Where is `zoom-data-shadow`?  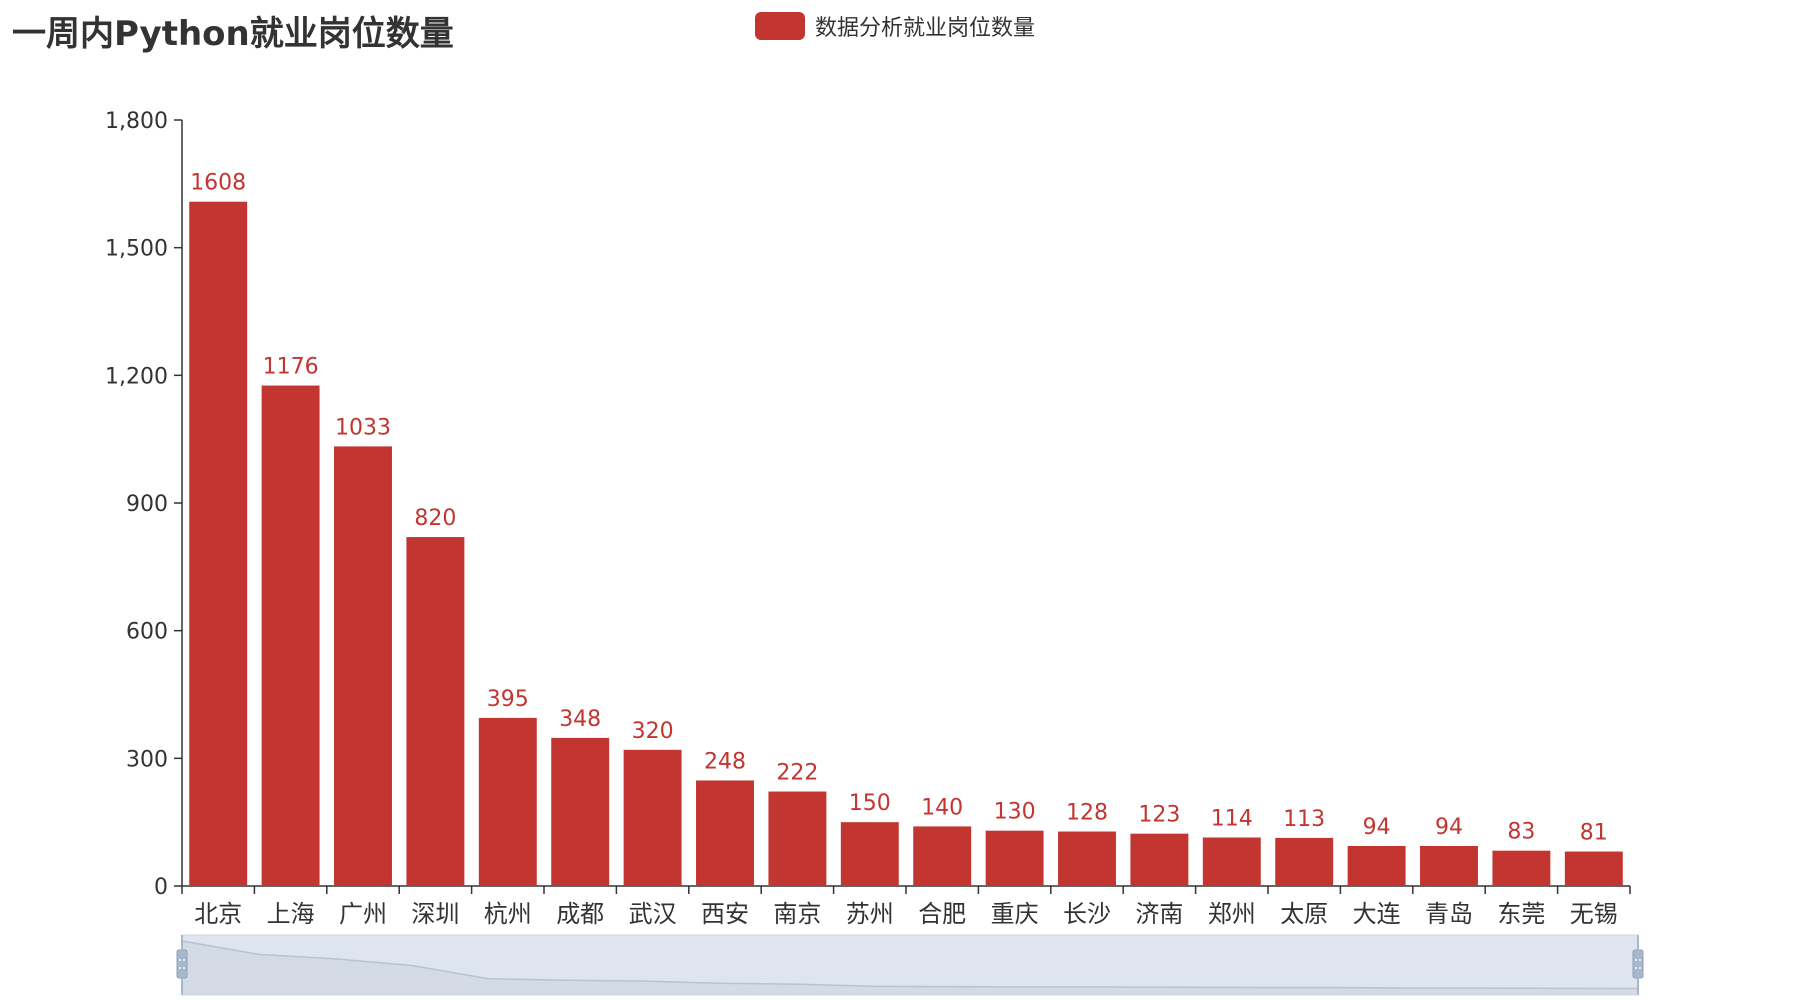
zoom-data-shadow is located at coordinates (910, 968).